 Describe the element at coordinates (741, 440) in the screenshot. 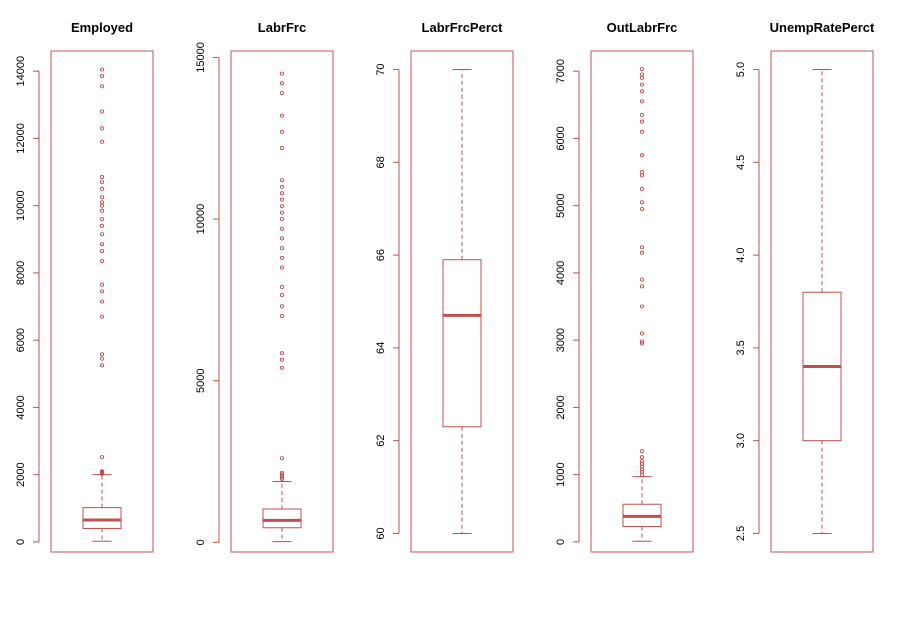

I see `y-tick-label: 3.0` at that location.